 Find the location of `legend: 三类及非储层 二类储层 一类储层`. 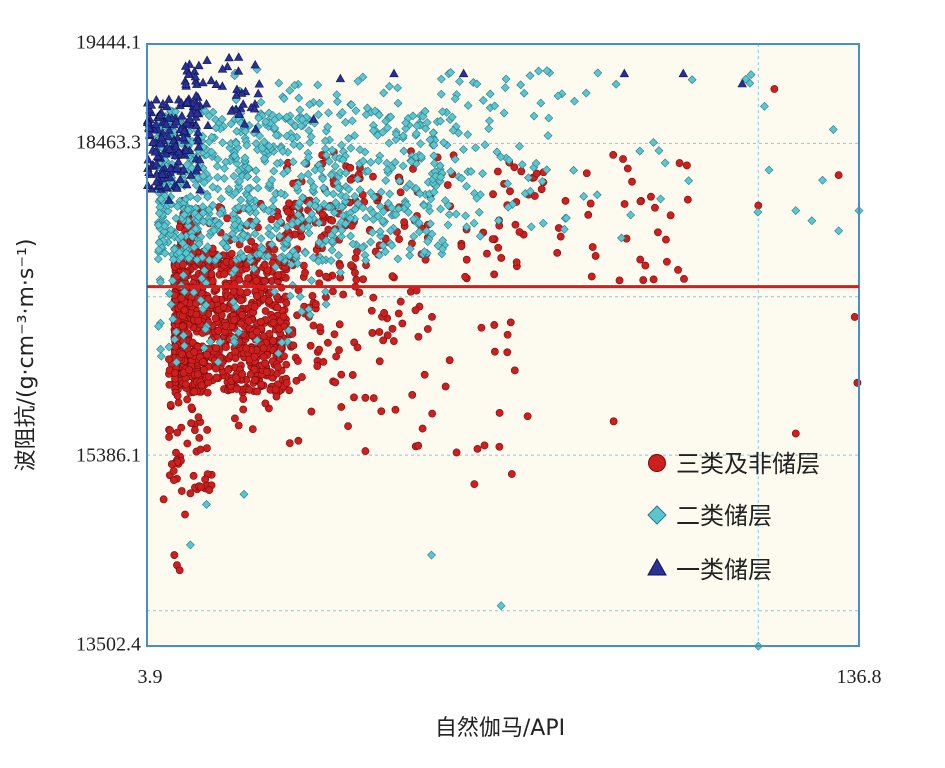

legend: 三类及非储层 二类储层 一类储层 is located at coordinates (733, 517).